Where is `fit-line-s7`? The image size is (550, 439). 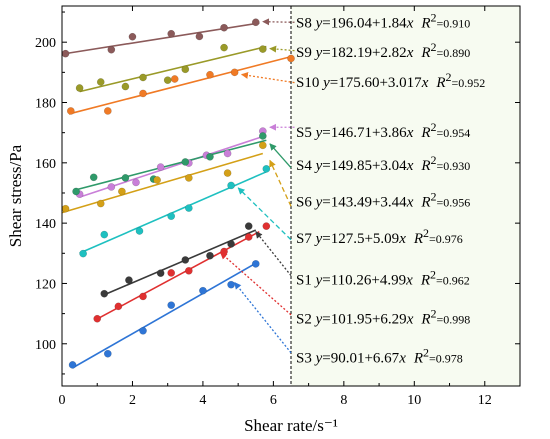 fit-line-s7 is located at coordinates (173, 212).